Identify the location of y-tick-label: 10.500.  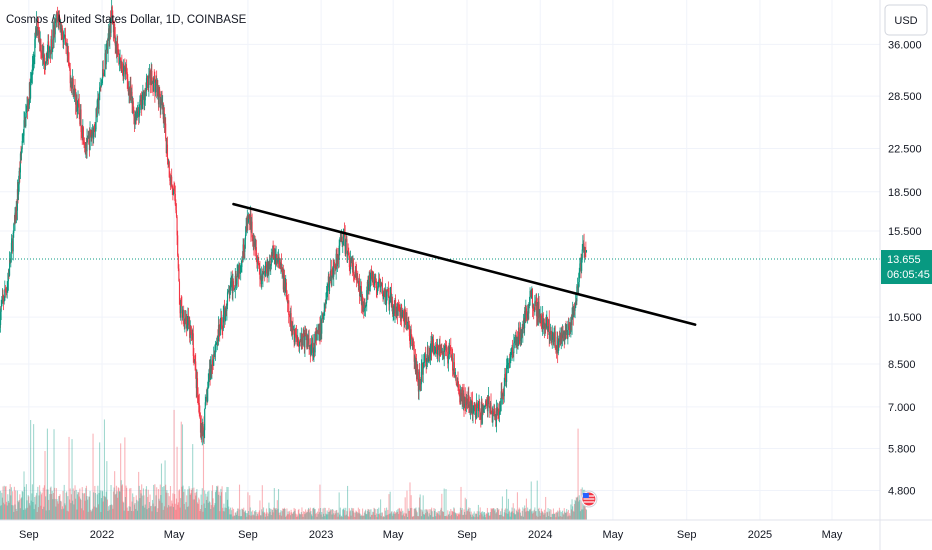
(905, 318).